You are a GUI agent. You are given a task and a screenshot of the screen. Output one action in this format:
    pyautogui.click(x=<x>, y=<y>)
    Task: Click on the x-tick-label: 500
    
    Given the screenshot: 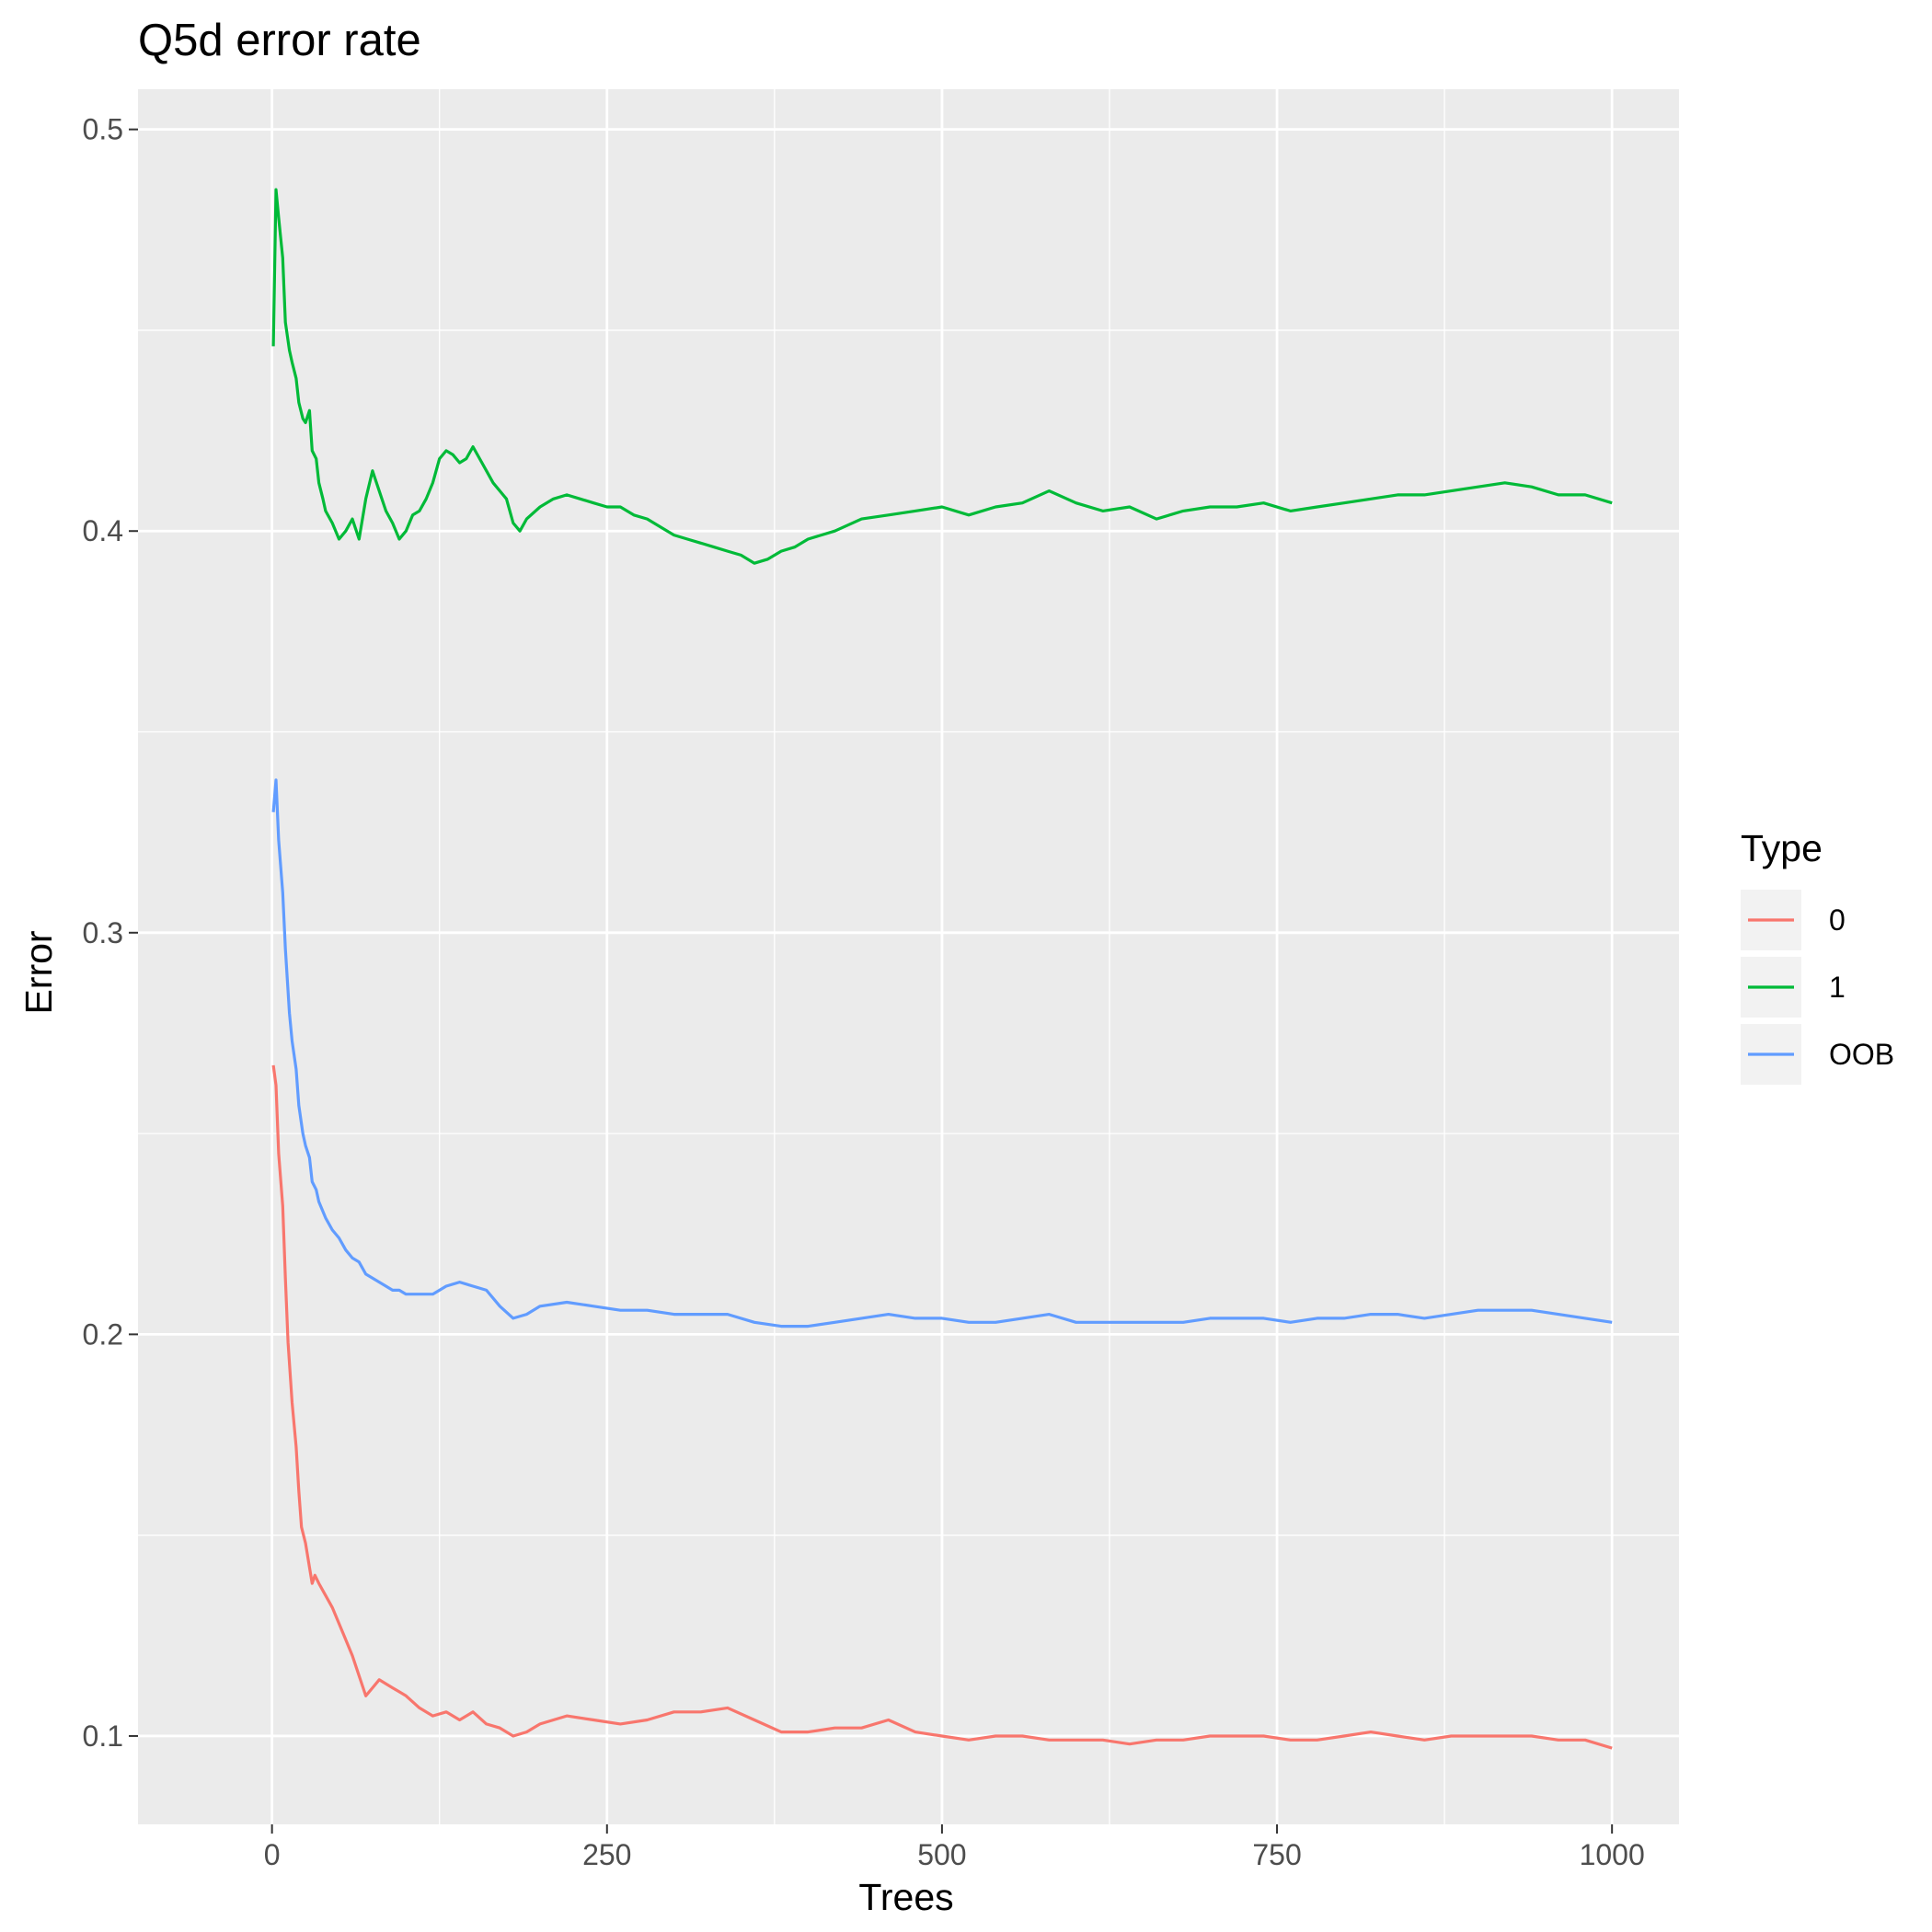 What is the action you would take?
    pyautogui.click(x=941, y=1854)
    